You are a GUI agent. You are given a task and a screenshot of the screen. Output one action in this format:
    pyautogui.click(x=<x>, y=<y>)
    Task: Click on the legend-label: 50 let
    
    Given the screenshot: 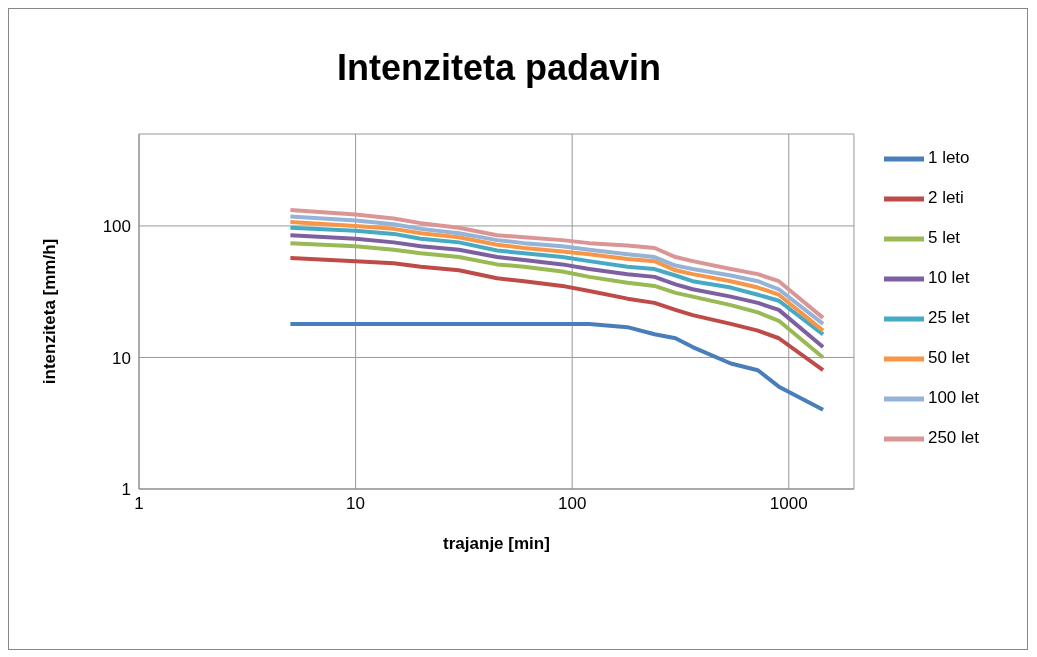 What is the action you would take?
    pyautogui.click(x=948, y=358)
    